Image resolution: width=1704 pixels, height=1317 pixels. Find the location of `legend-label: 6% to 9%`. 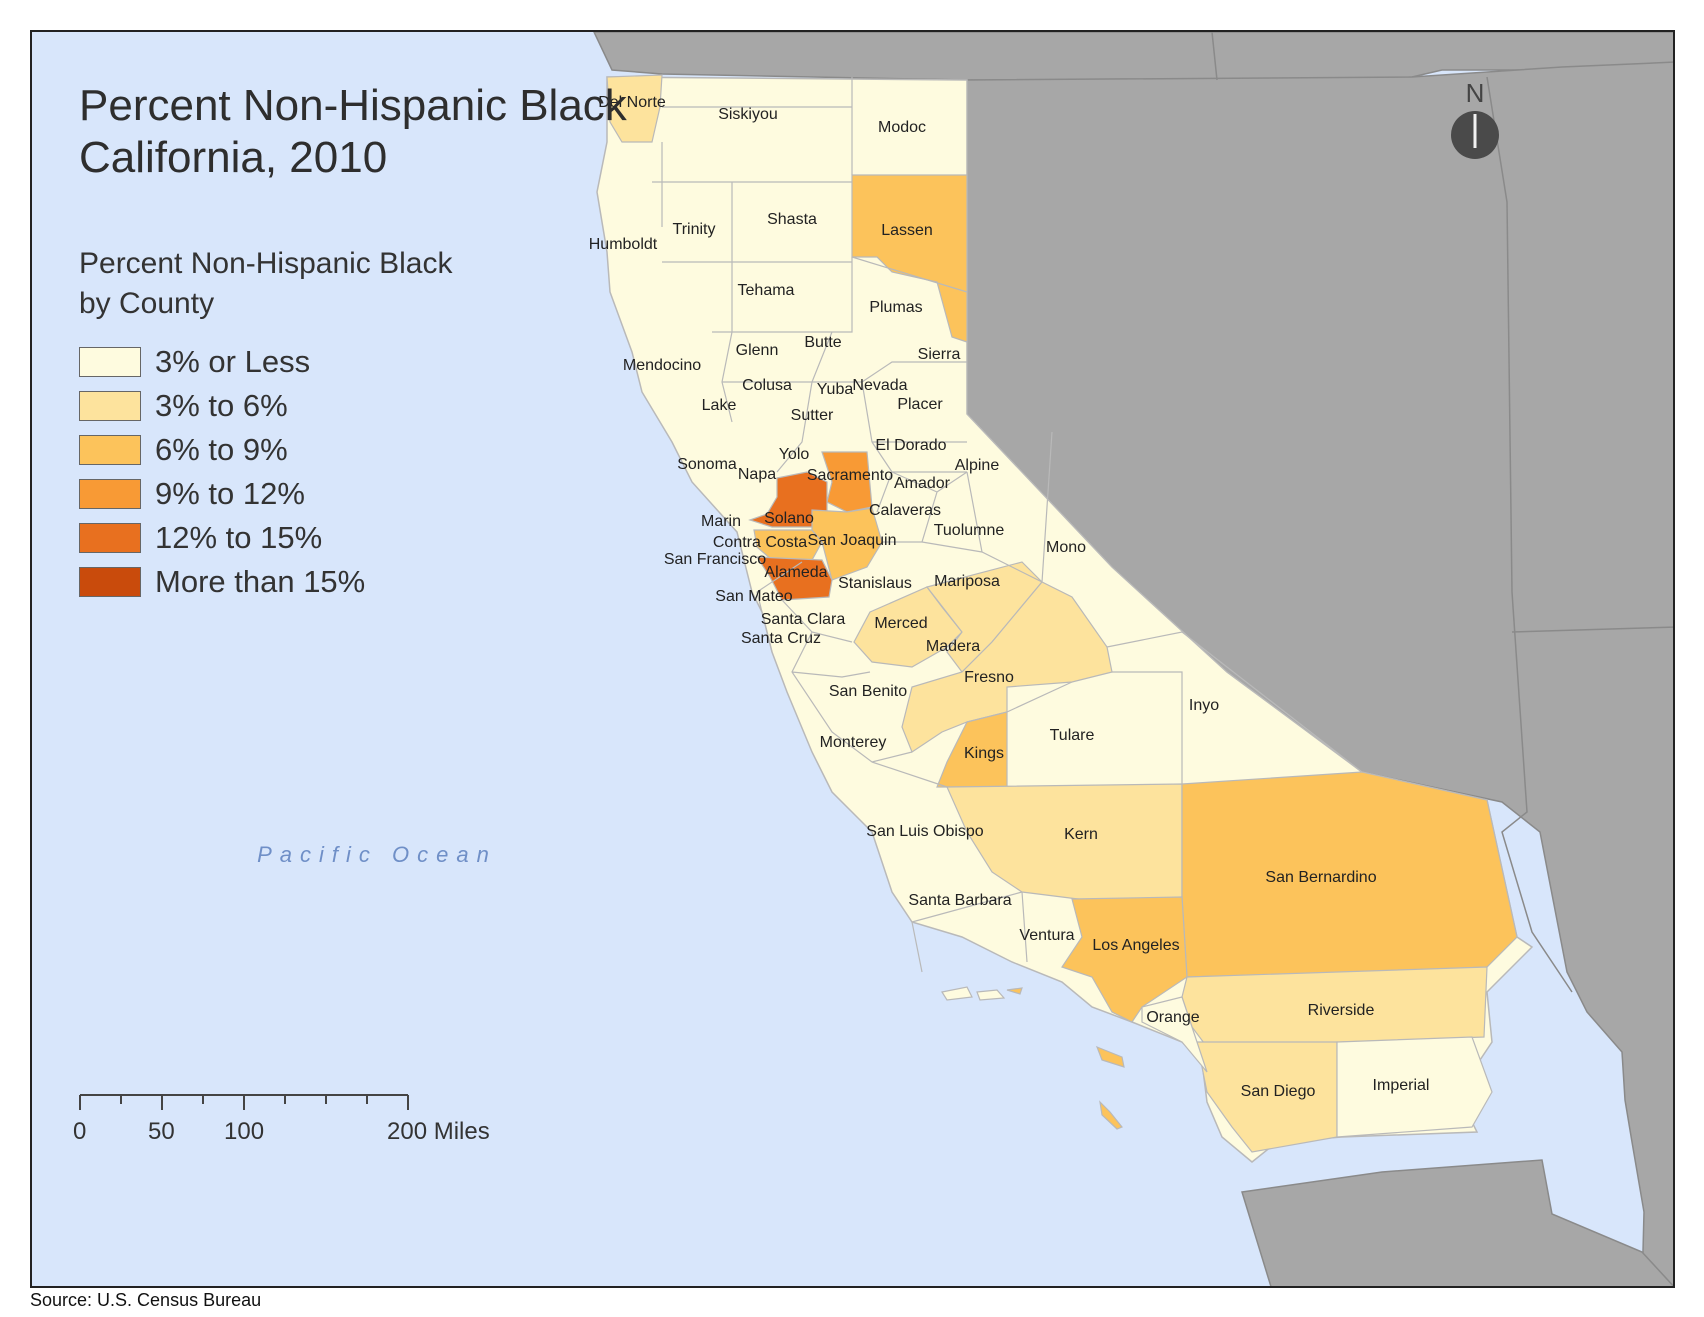

legend-label: 6% to 9% is located at coordinates (221, 449).